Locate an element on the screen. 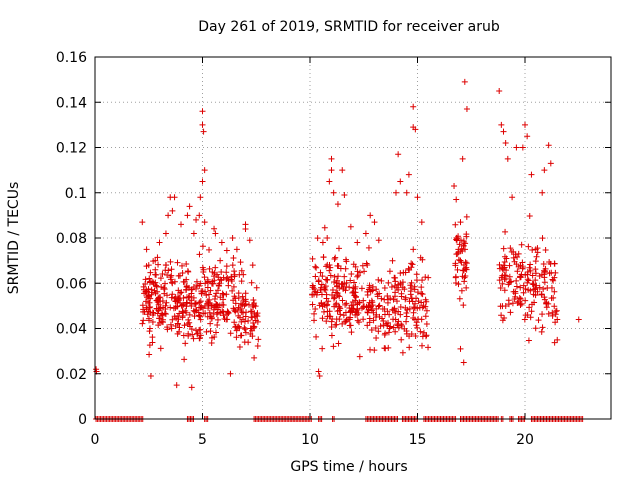  y-tick-label: 0.06 is located at coordinates (71, 284).